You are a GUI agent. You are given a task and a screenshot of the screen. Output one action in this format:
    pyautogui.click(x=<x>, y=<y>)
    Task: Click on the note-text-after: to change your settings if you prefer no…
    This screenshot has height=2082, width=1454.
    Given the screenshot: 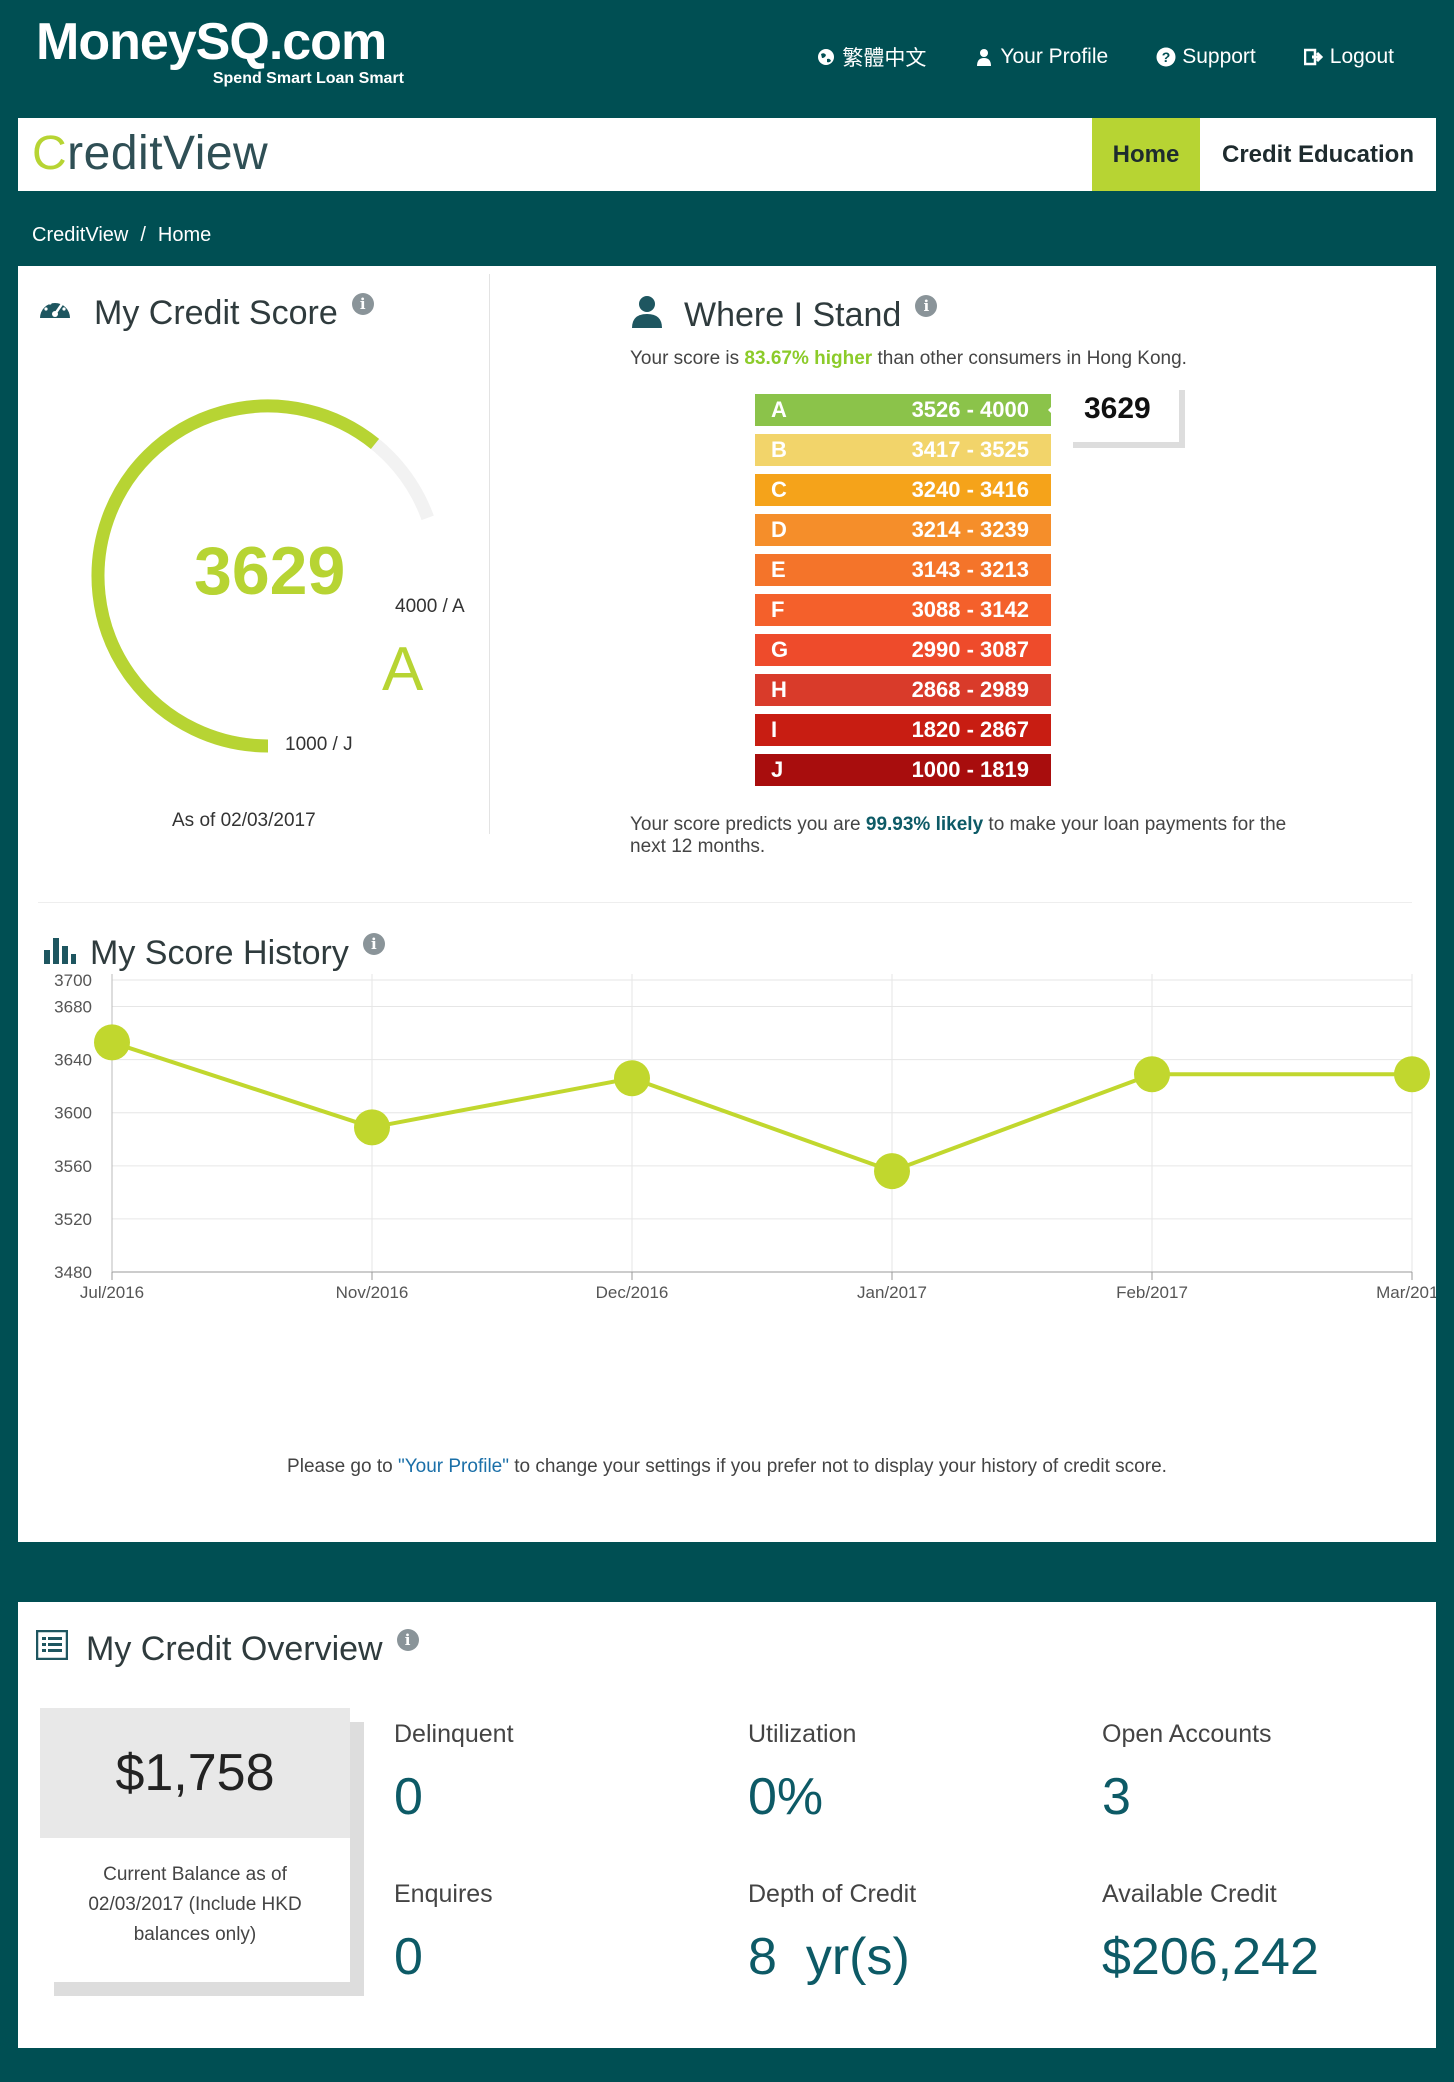 What is the action you would take?
    pyautogui.click(x=837, y=1466)
    